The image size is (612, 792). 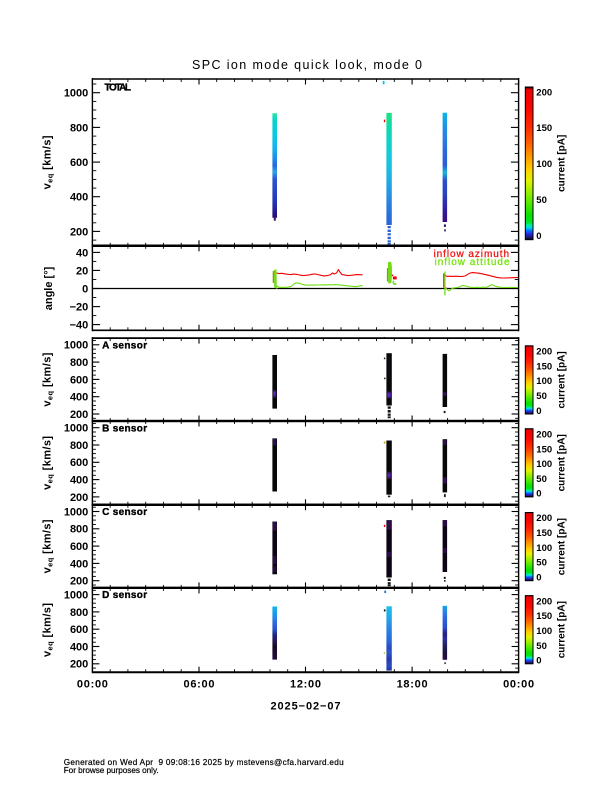 What do you see at coordinates (472, 262) in the screenshot?
I see `svg-text: inflow attitude` at bounding box center [472, 262].